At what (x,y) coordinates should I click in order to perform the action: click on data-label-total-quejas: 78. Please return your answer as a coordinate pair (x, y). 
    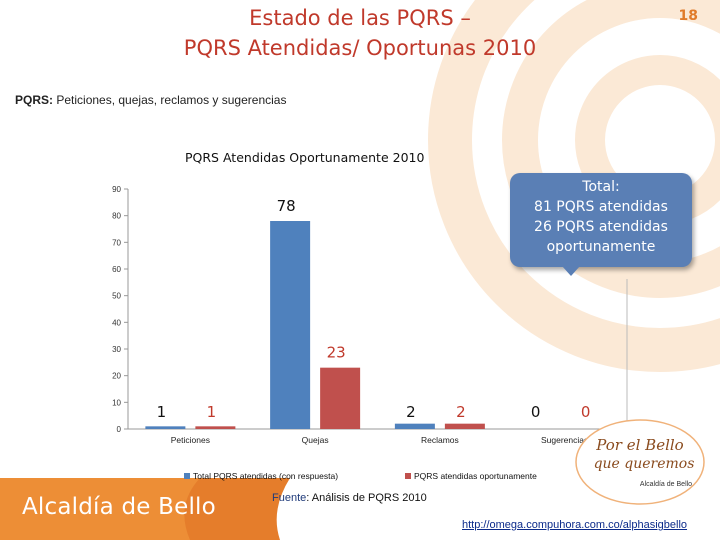
    Looking at the image, I should click on (286, 206).